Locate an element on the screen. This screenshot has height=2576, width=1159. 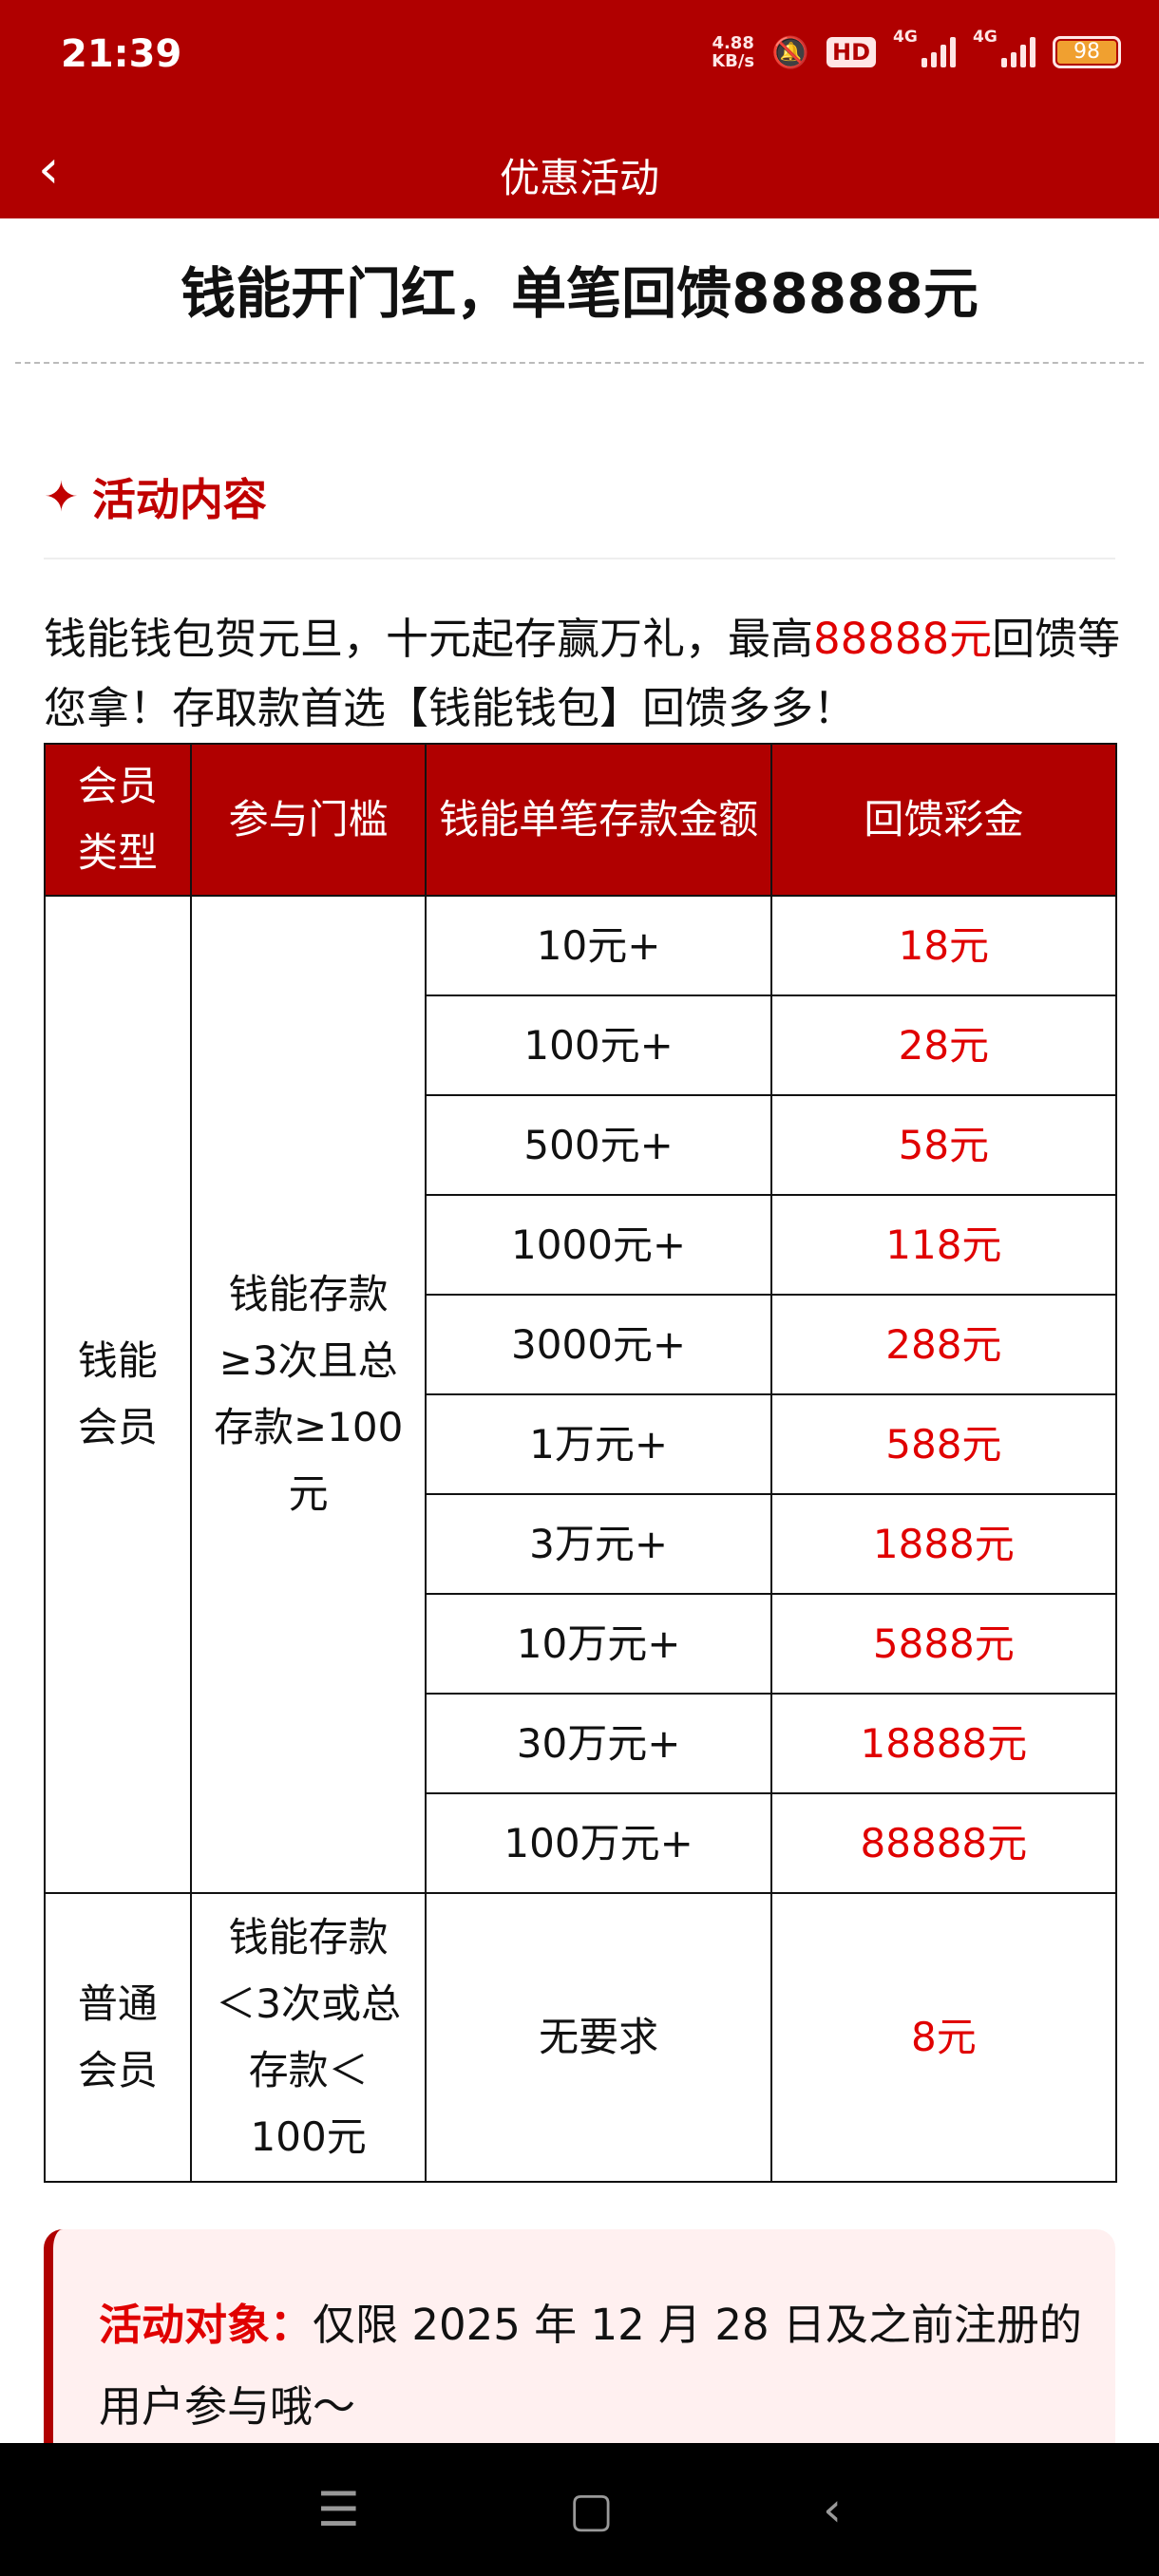
menu-icon: ☰ is located at coordinates (338, 2509).